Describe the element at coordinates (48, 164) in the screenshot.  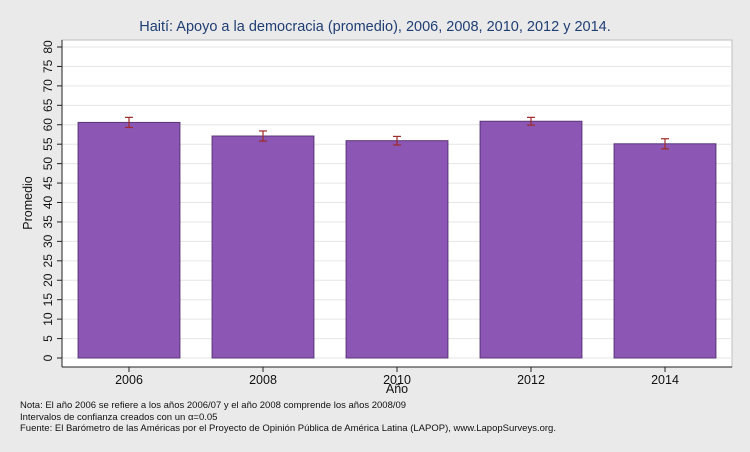
I see `y-tick-label: 50` at that location.